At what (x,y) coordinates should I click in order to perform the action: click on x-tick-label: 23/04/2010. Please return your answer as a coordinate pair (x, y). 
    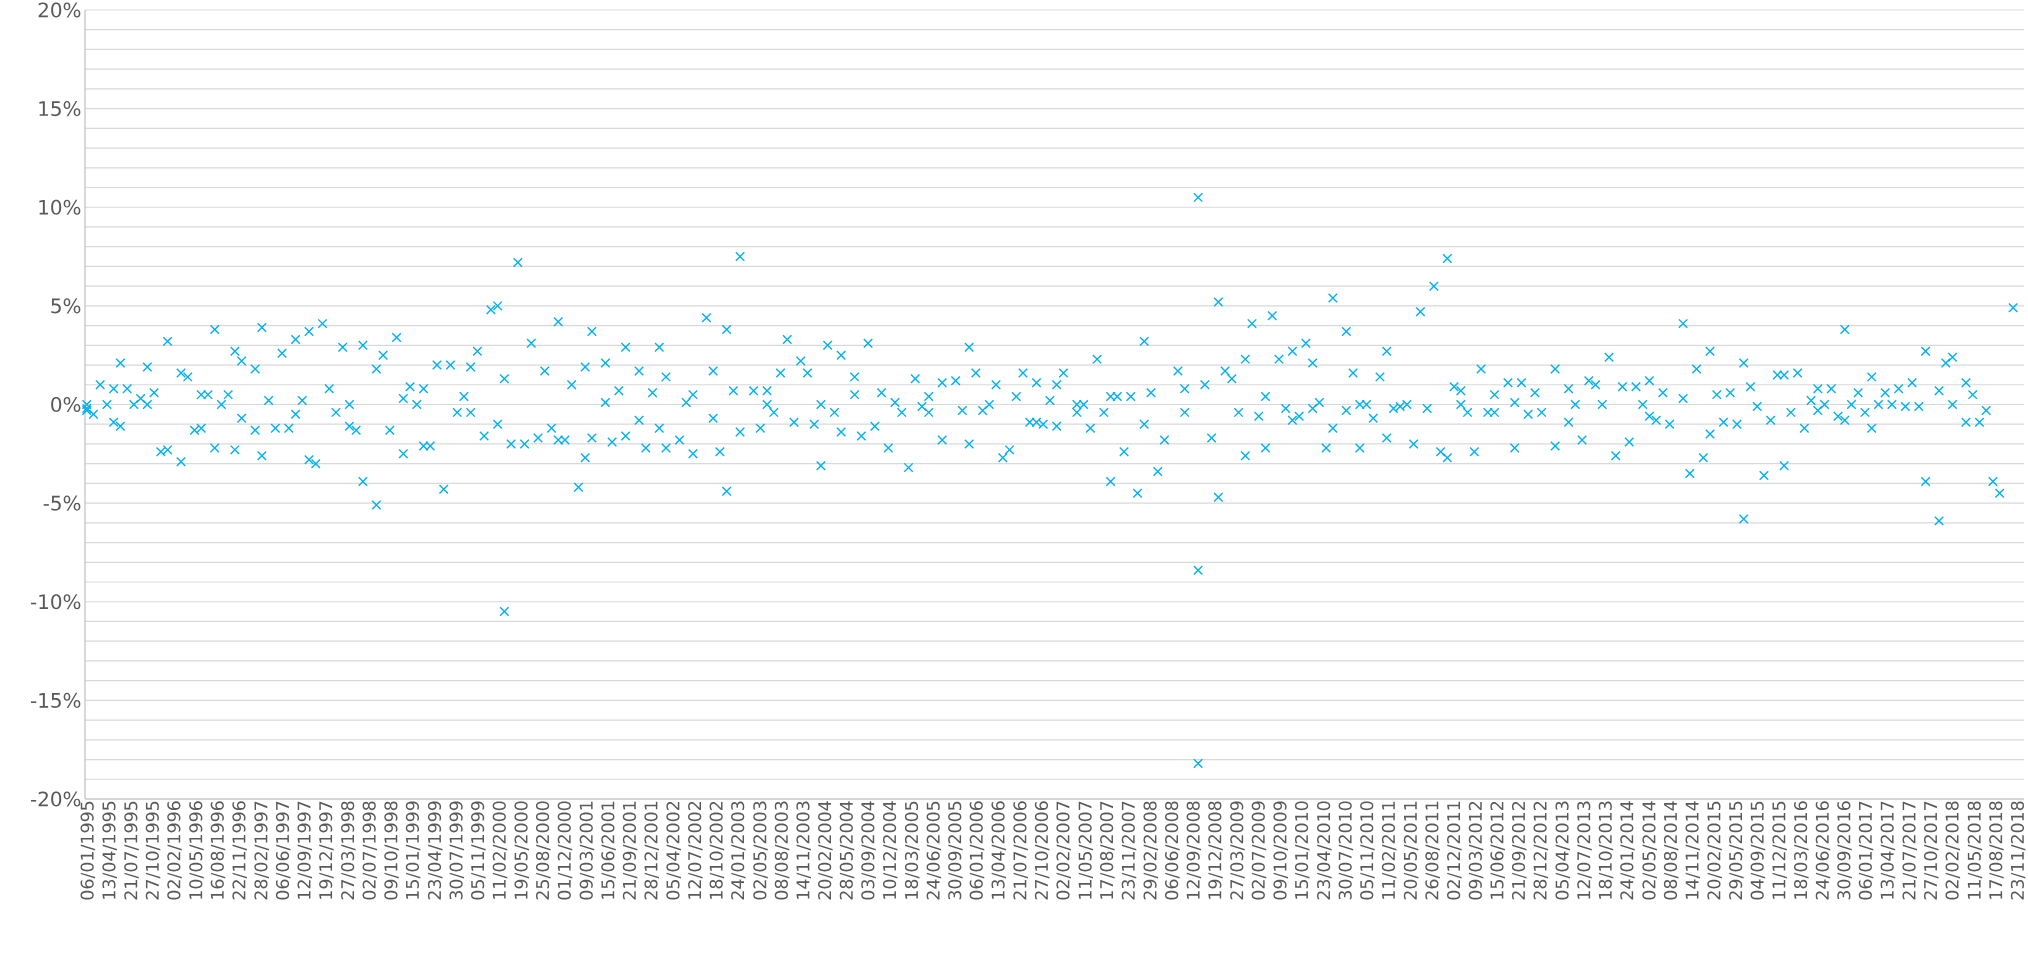
    Looking at the image, I should click on (1324, 850).